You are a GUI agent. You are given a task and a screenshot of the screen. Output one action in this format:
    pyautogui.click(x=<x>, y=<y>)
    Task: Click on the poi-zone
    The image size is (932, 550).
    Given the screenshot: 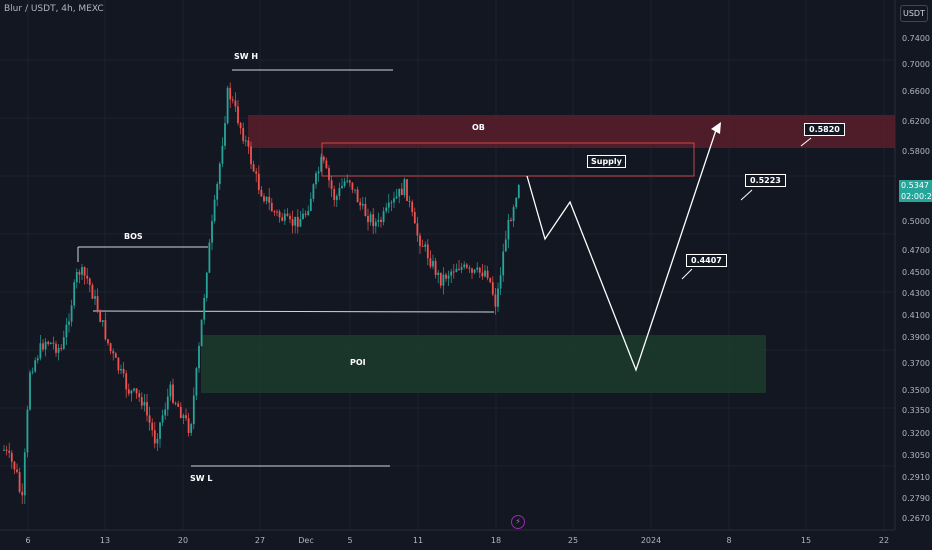 What is the action you would take?
    pyautogui.click(x=483, y=364)
    